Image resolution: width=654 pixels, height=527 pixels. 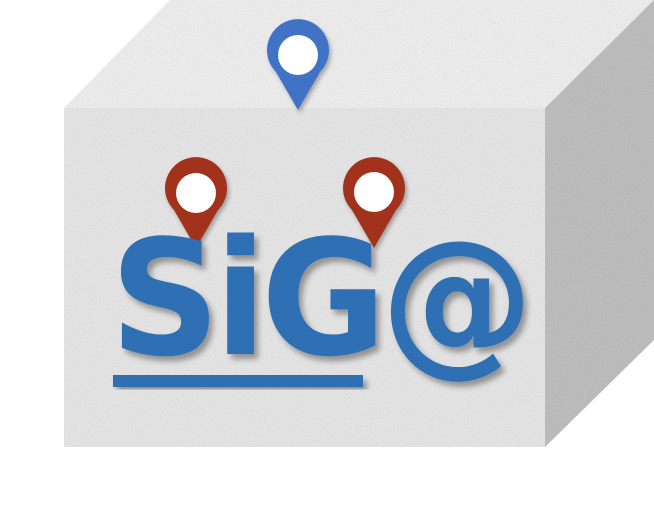 What do you see at coordinates (599, 223) in the screenshot?
I see `cube-side-face` at bounding box center [599, 223].